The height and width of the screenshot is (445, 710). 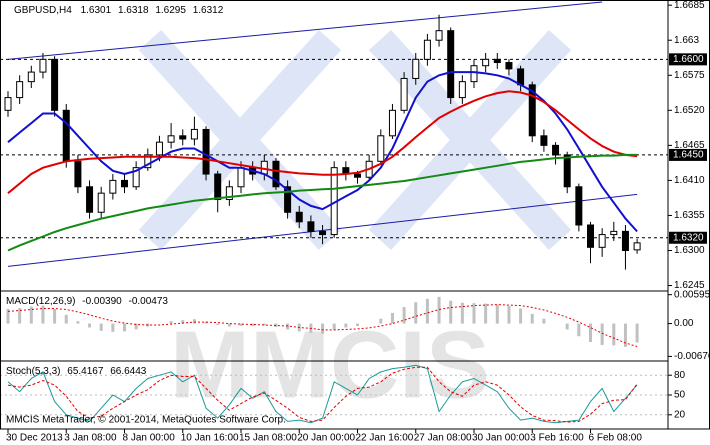 I want to click on signal-last: -0.00473, so click(x=149, y=301).